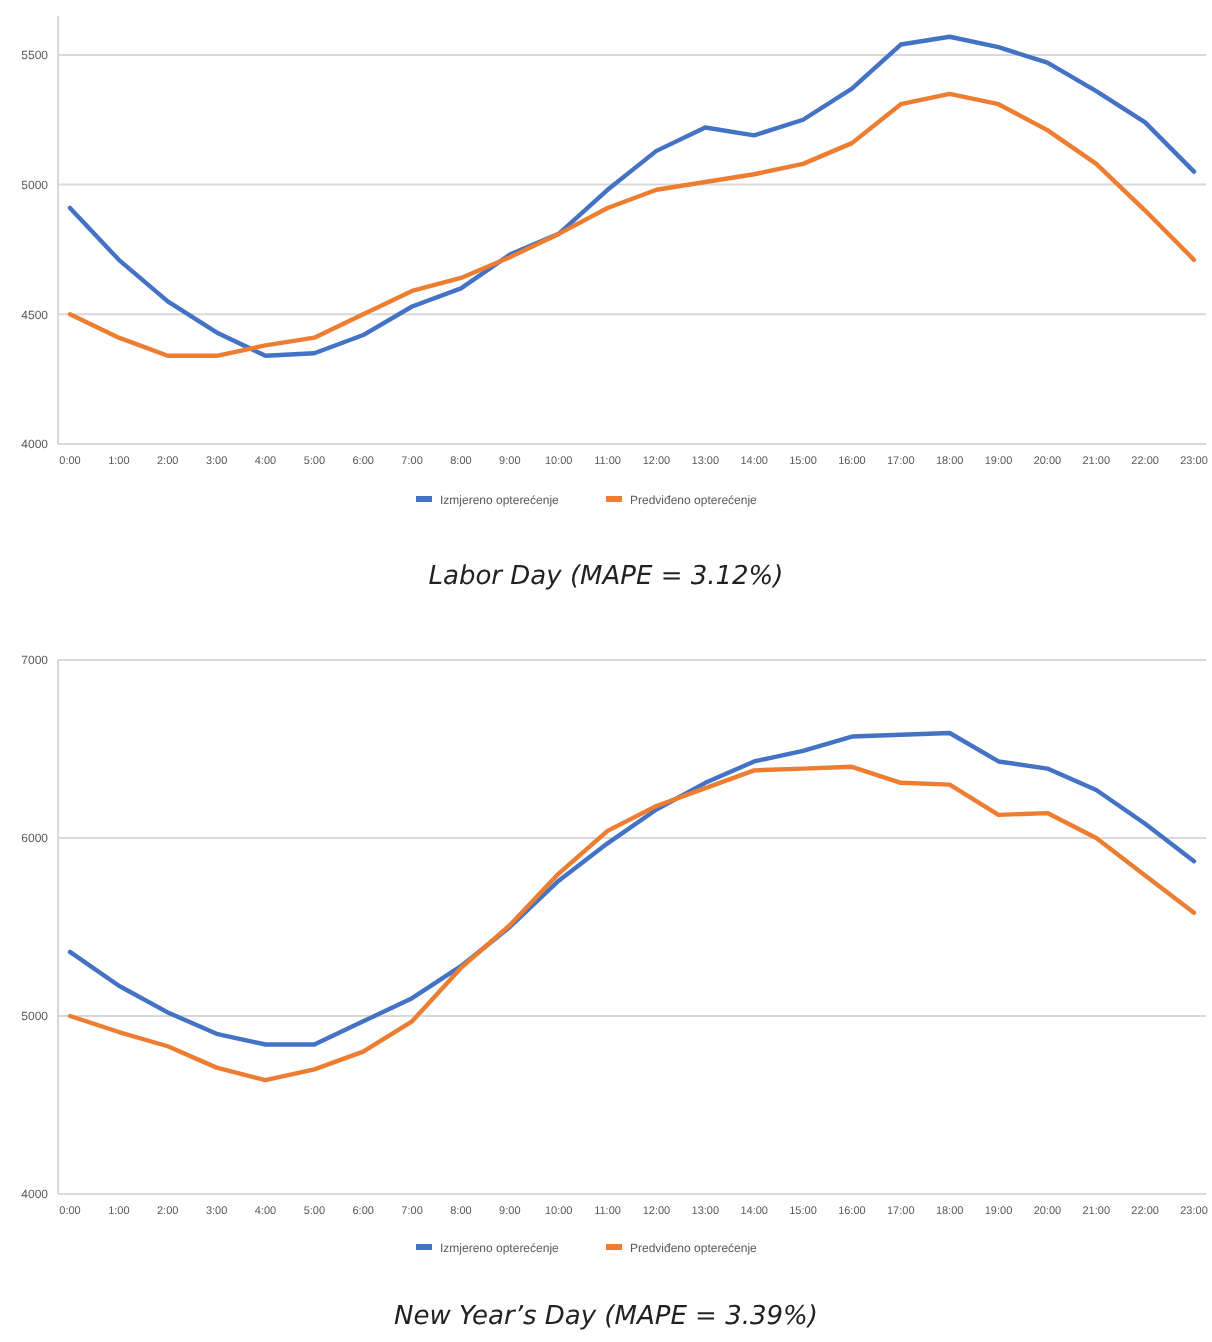  What do you see at coordinates (606, 1317) in the screenshot?
I see `text: New Year’s Day (MAPE = 3.39%)` at bounding box center [606, 1317].